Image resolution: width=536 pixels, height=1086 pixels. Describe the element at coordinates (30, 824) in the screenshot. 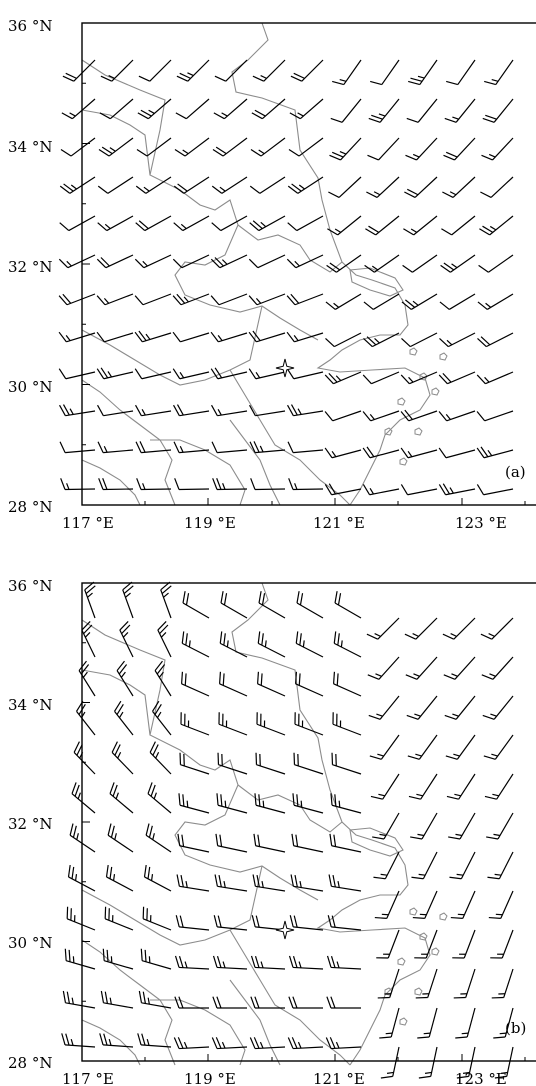

I see `lat-label-32: 32 °N` at that location.